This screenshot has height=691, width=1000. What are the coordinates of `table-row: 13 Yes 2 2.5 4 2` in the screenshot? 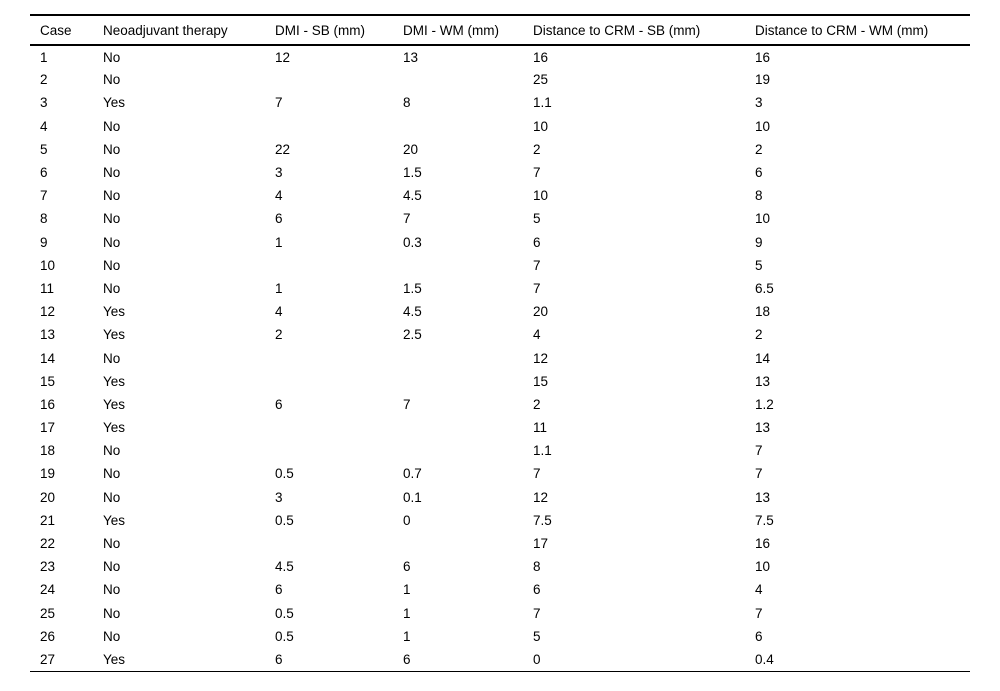 It's located at (500, 334).